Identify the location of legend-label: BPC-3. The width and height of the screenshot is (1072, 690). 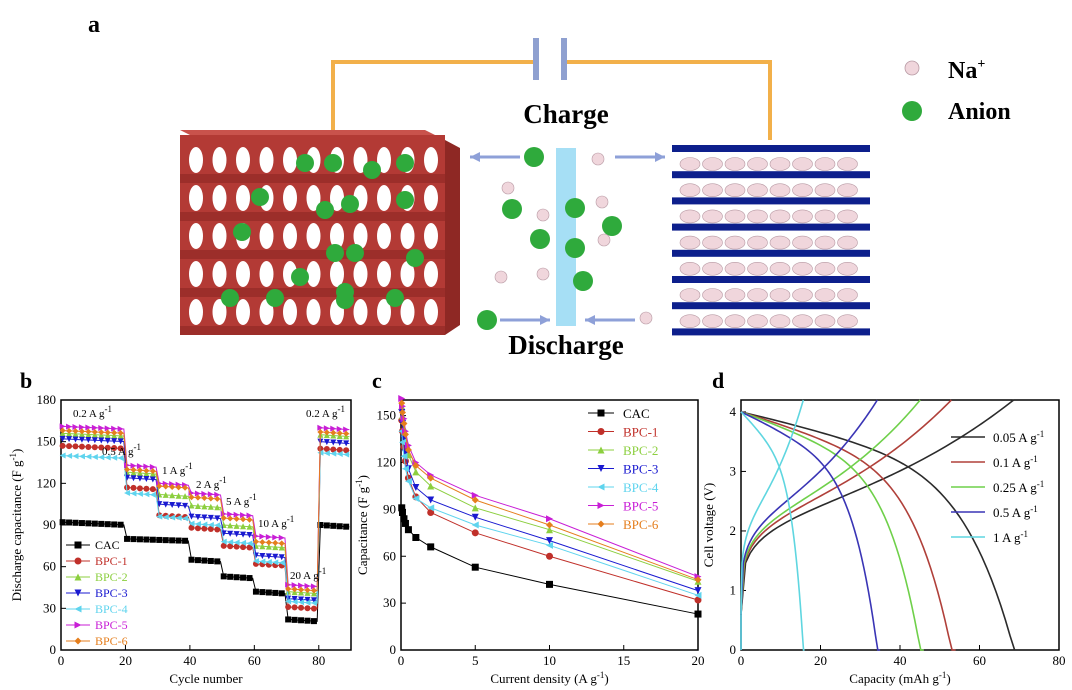
(640, 469).